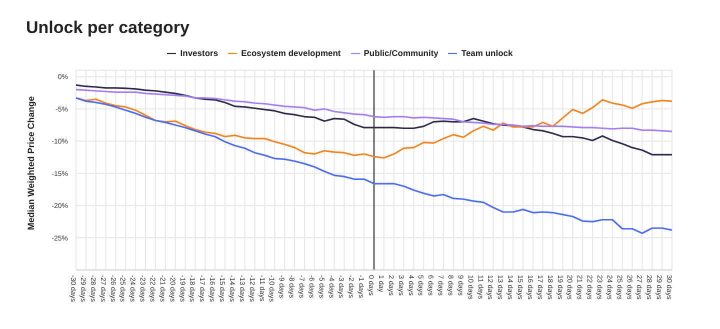 The height and width of the screenshot is (329, 720). I want to click on legend-label: Team unlock, so click(487, 53).